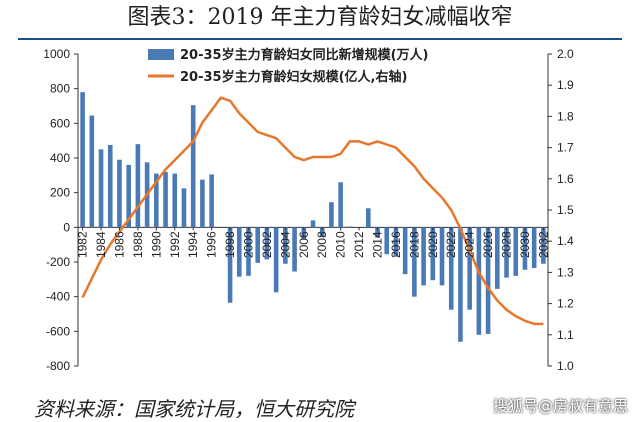  What do you see at coordinates (423, 256) in the screenshot?
I see `bar-2019` at bounding box center [423, 256].